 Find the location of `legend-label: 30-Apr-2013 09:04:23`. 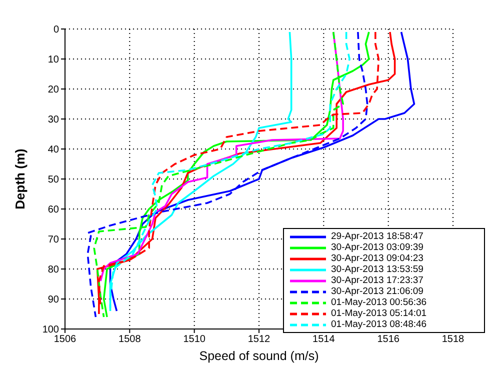

legend-label: 30-Apr-2013 09:04:23 is located at coordinates (377, 258).